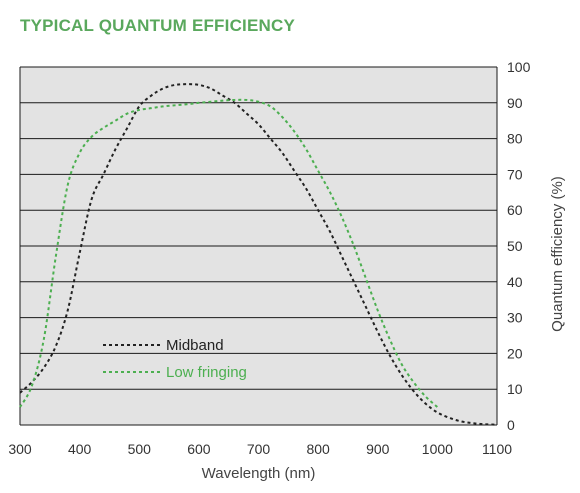  What do you see at coordinates (515, 246) in the screenshot?
I see `y-tick-50: 50` at bounding box center [515, 246].